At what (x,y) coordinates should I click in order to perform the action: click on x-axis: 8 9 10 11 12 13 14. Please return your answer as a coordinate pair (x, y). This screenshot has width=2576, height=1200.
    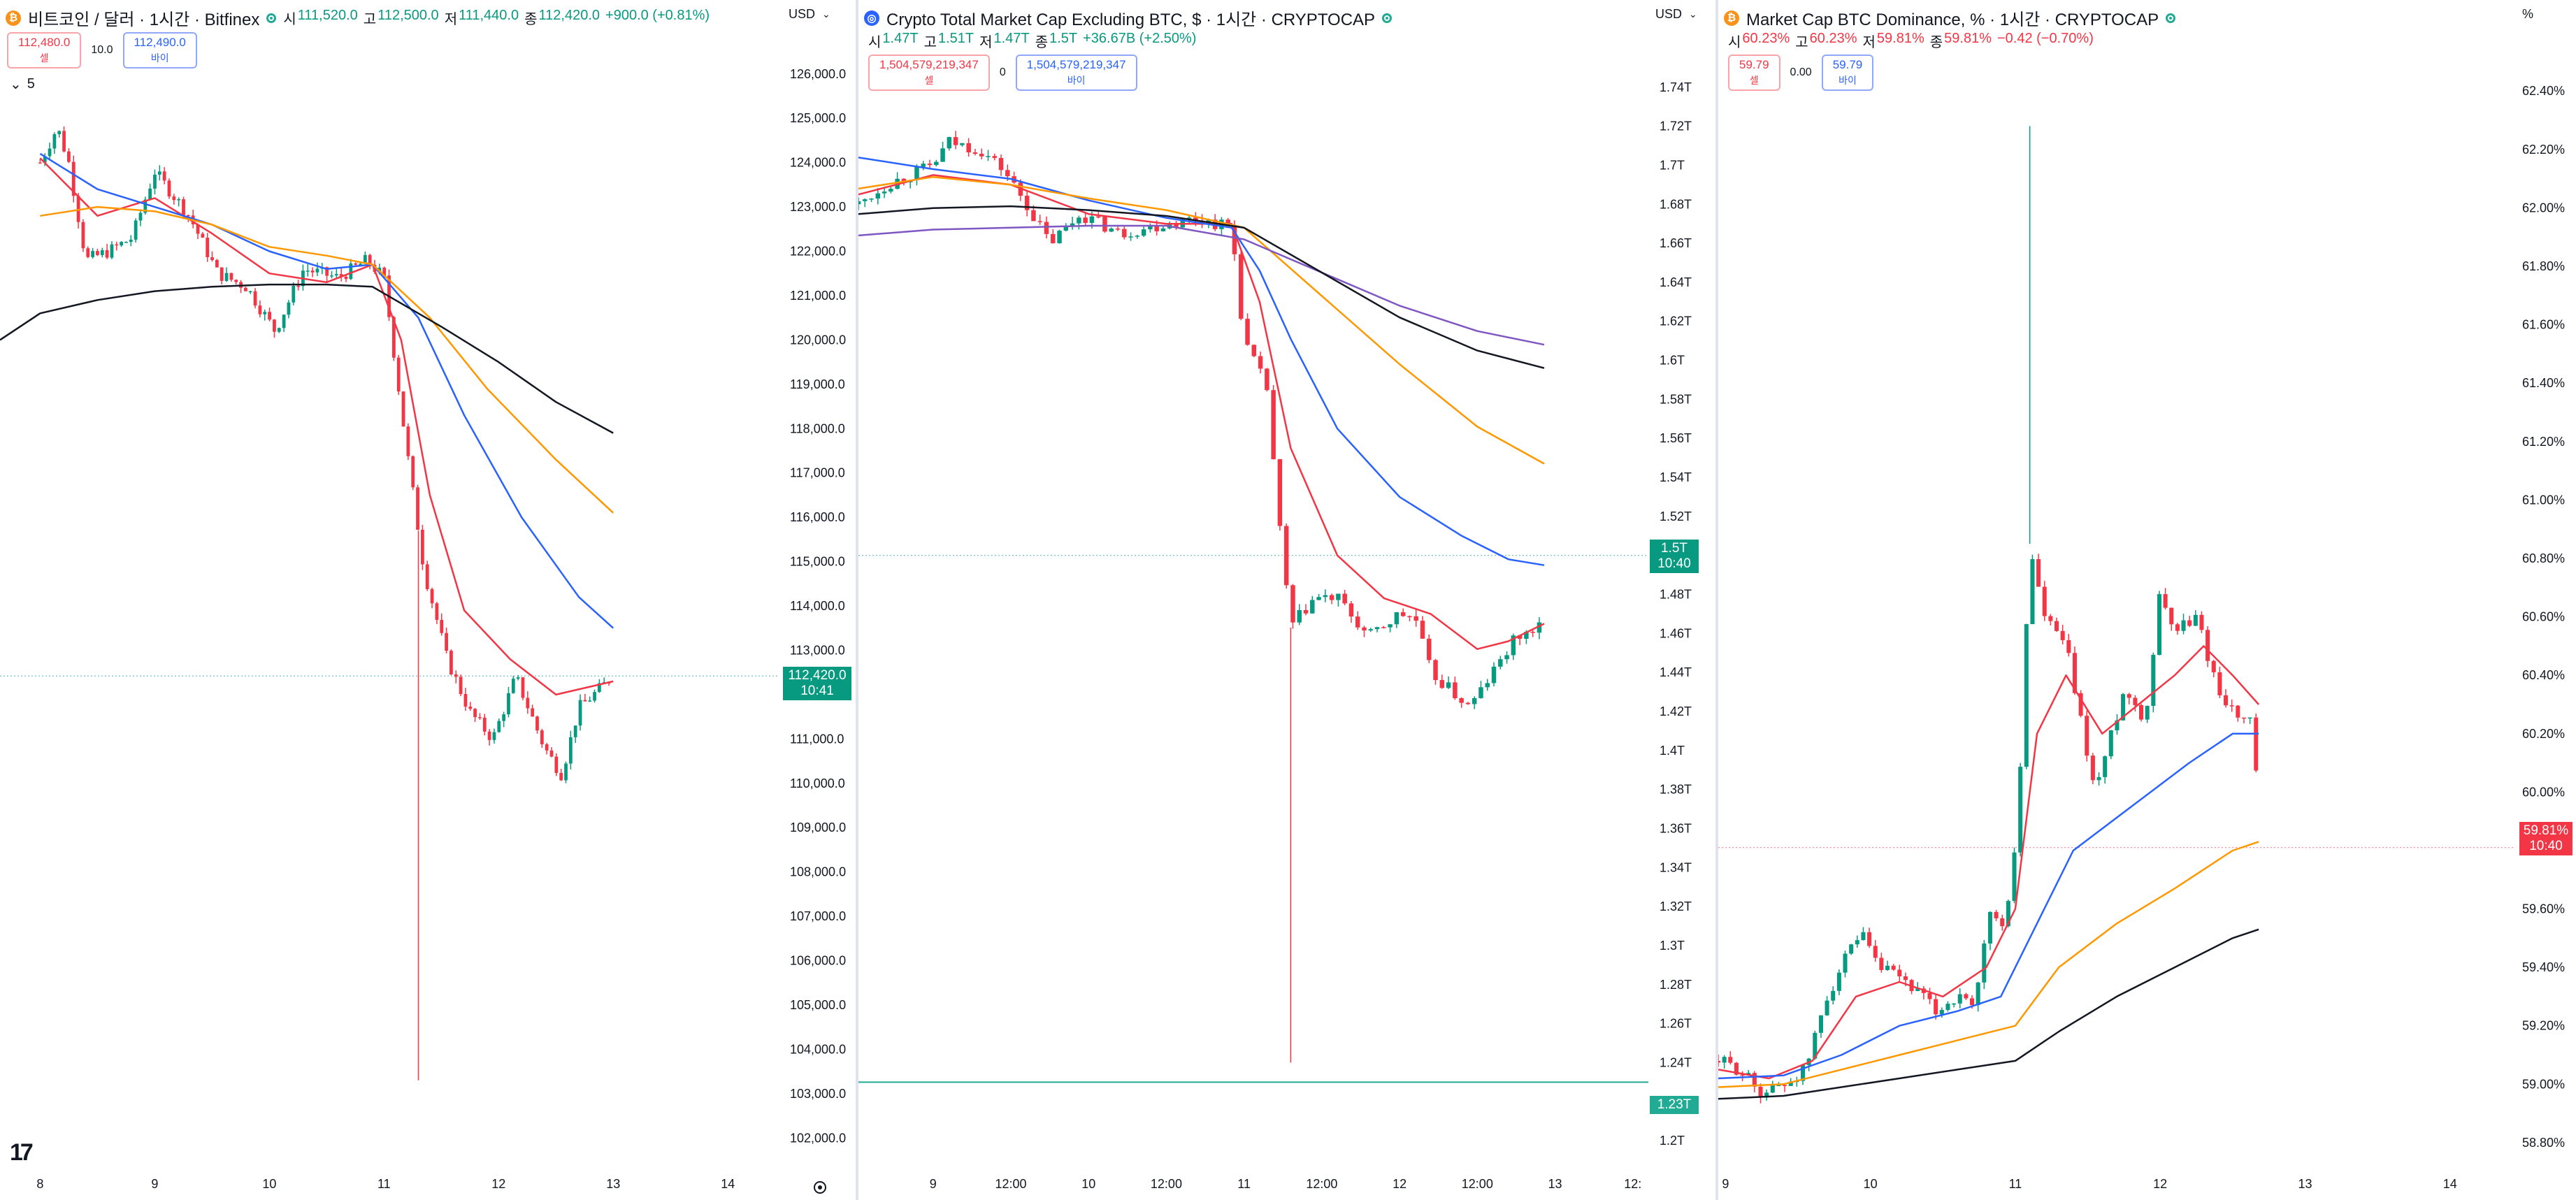
    Looking at the image, I should click on (385, 1184).